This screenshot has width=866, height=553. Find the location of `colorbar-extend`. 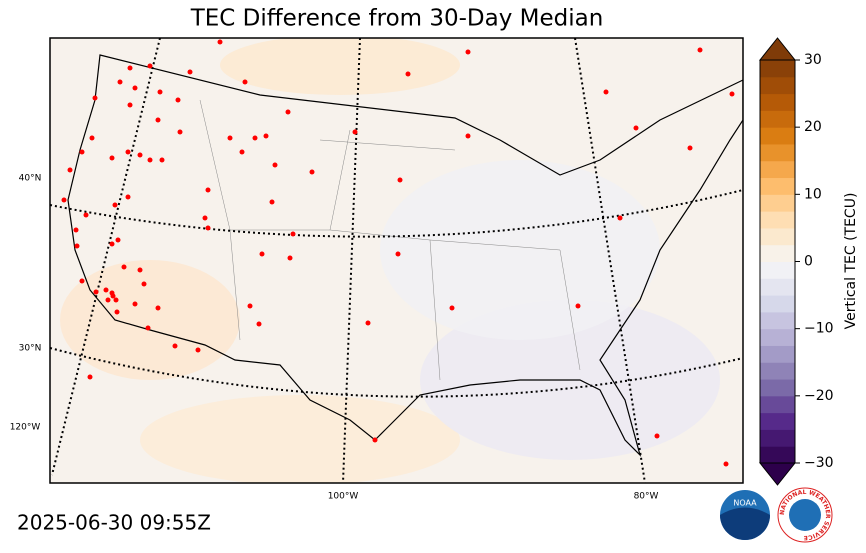

colorbar-extend is located at coordinates (777, 474).